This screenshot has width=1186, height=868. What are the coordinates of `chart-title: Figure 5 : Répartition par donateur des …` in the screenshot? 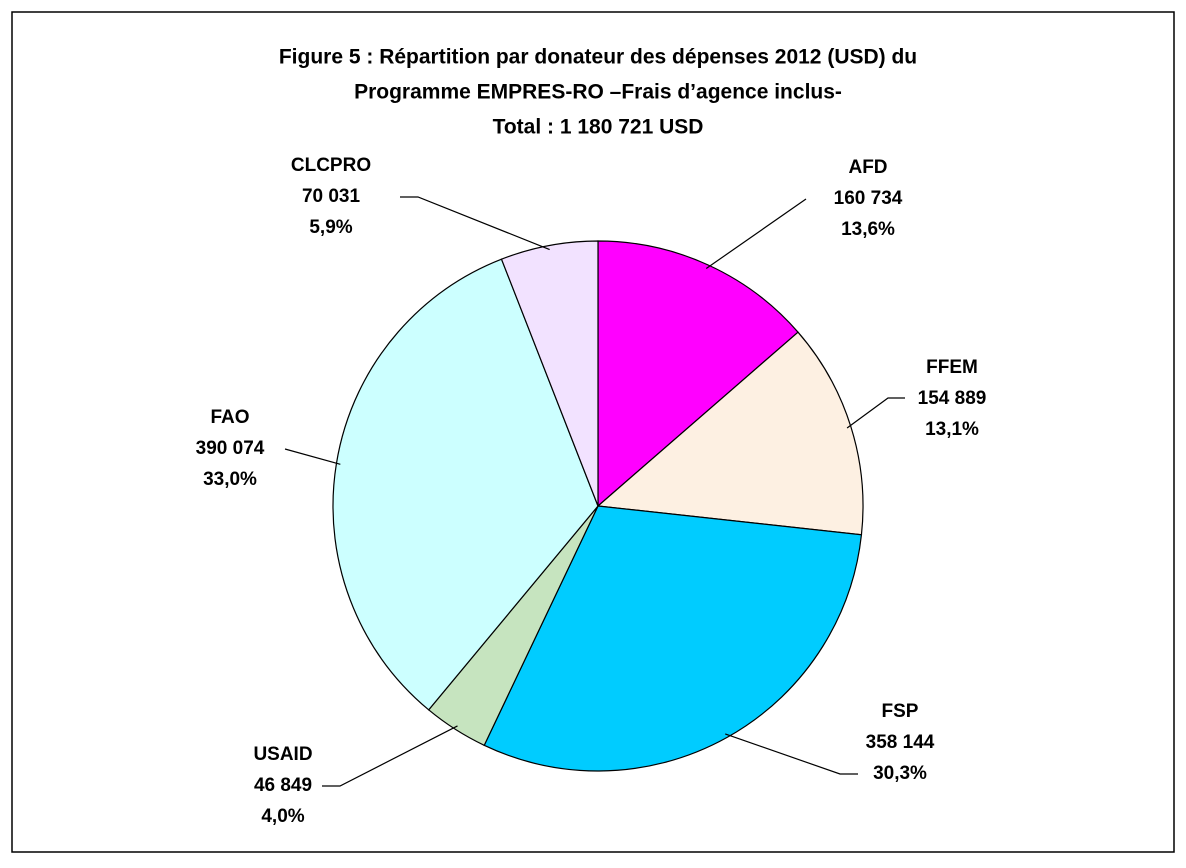 It's located at (598, 57).